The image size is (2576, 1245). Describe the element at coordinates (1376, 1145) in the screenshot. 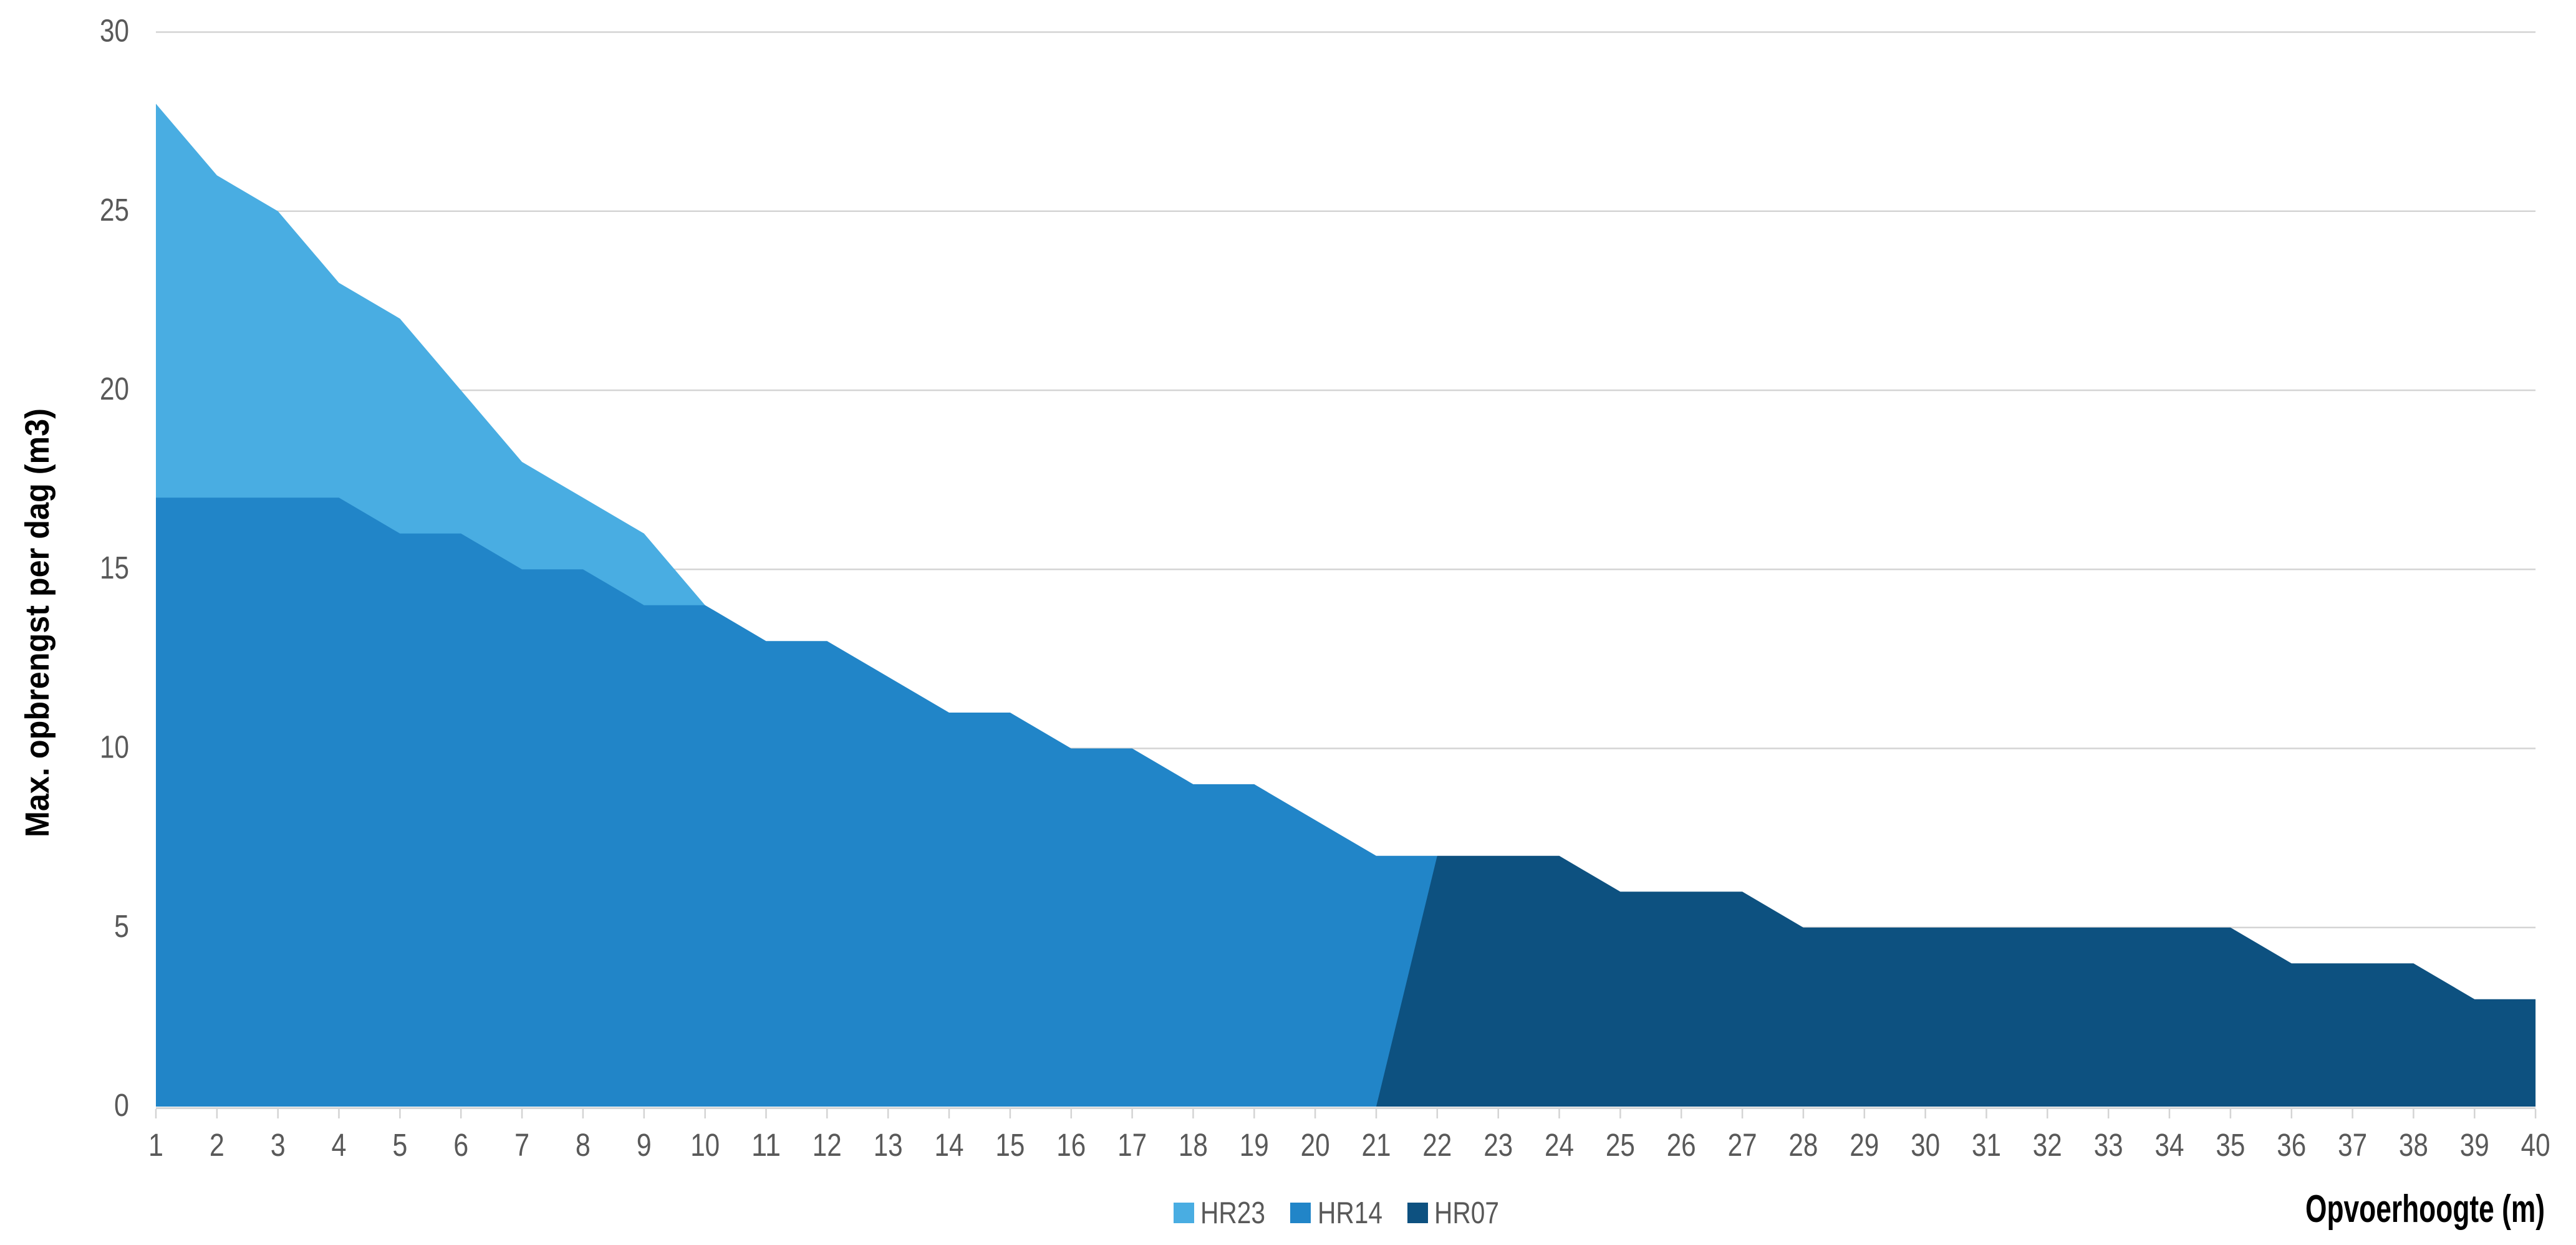

I see `svg-text: 21` at that location.